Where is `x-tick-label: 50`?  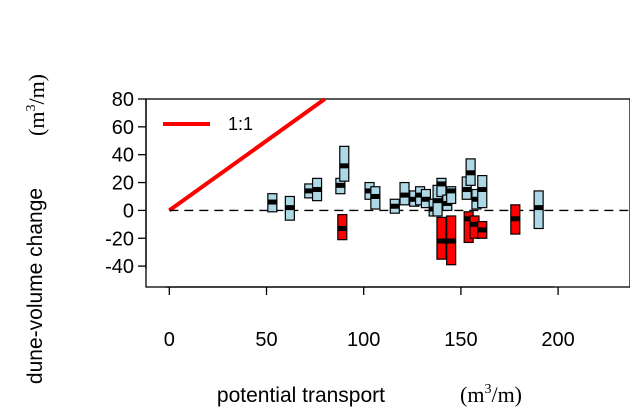
x-tick-label: 50 is located at coordinates (266, 340).